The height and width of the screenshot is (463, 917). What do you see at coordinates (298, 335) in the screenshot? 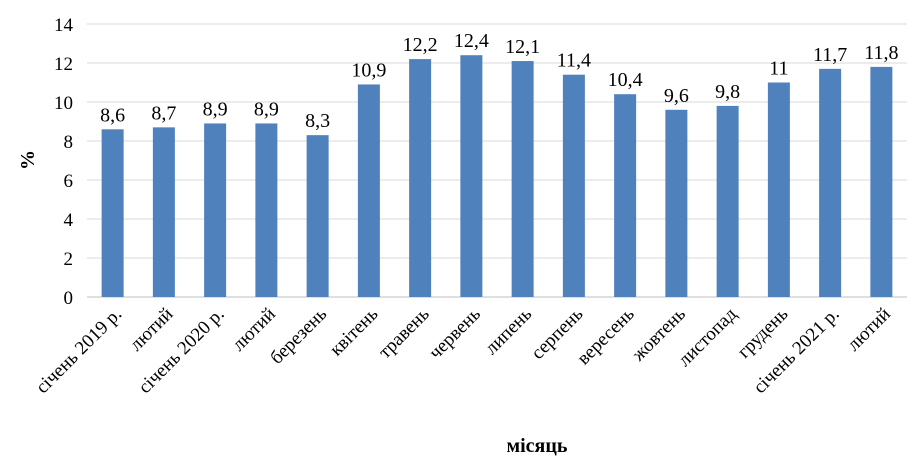
I see `x-tick-label: березень` at bounding box center [298, 335].